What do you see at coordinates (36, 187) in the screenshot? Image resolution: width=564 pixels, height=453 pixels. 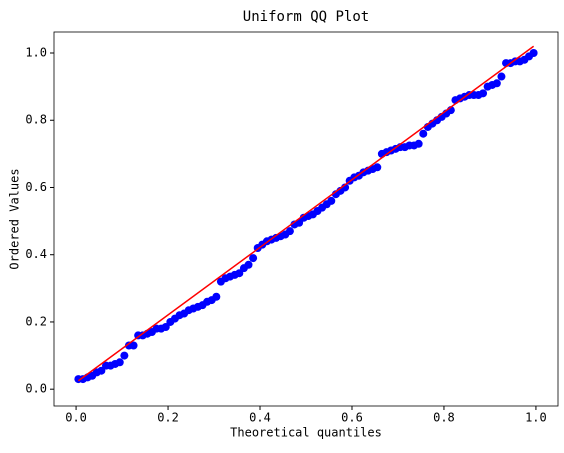 I see `y-tick-label: 0.6` at bounding box center [36, 187].